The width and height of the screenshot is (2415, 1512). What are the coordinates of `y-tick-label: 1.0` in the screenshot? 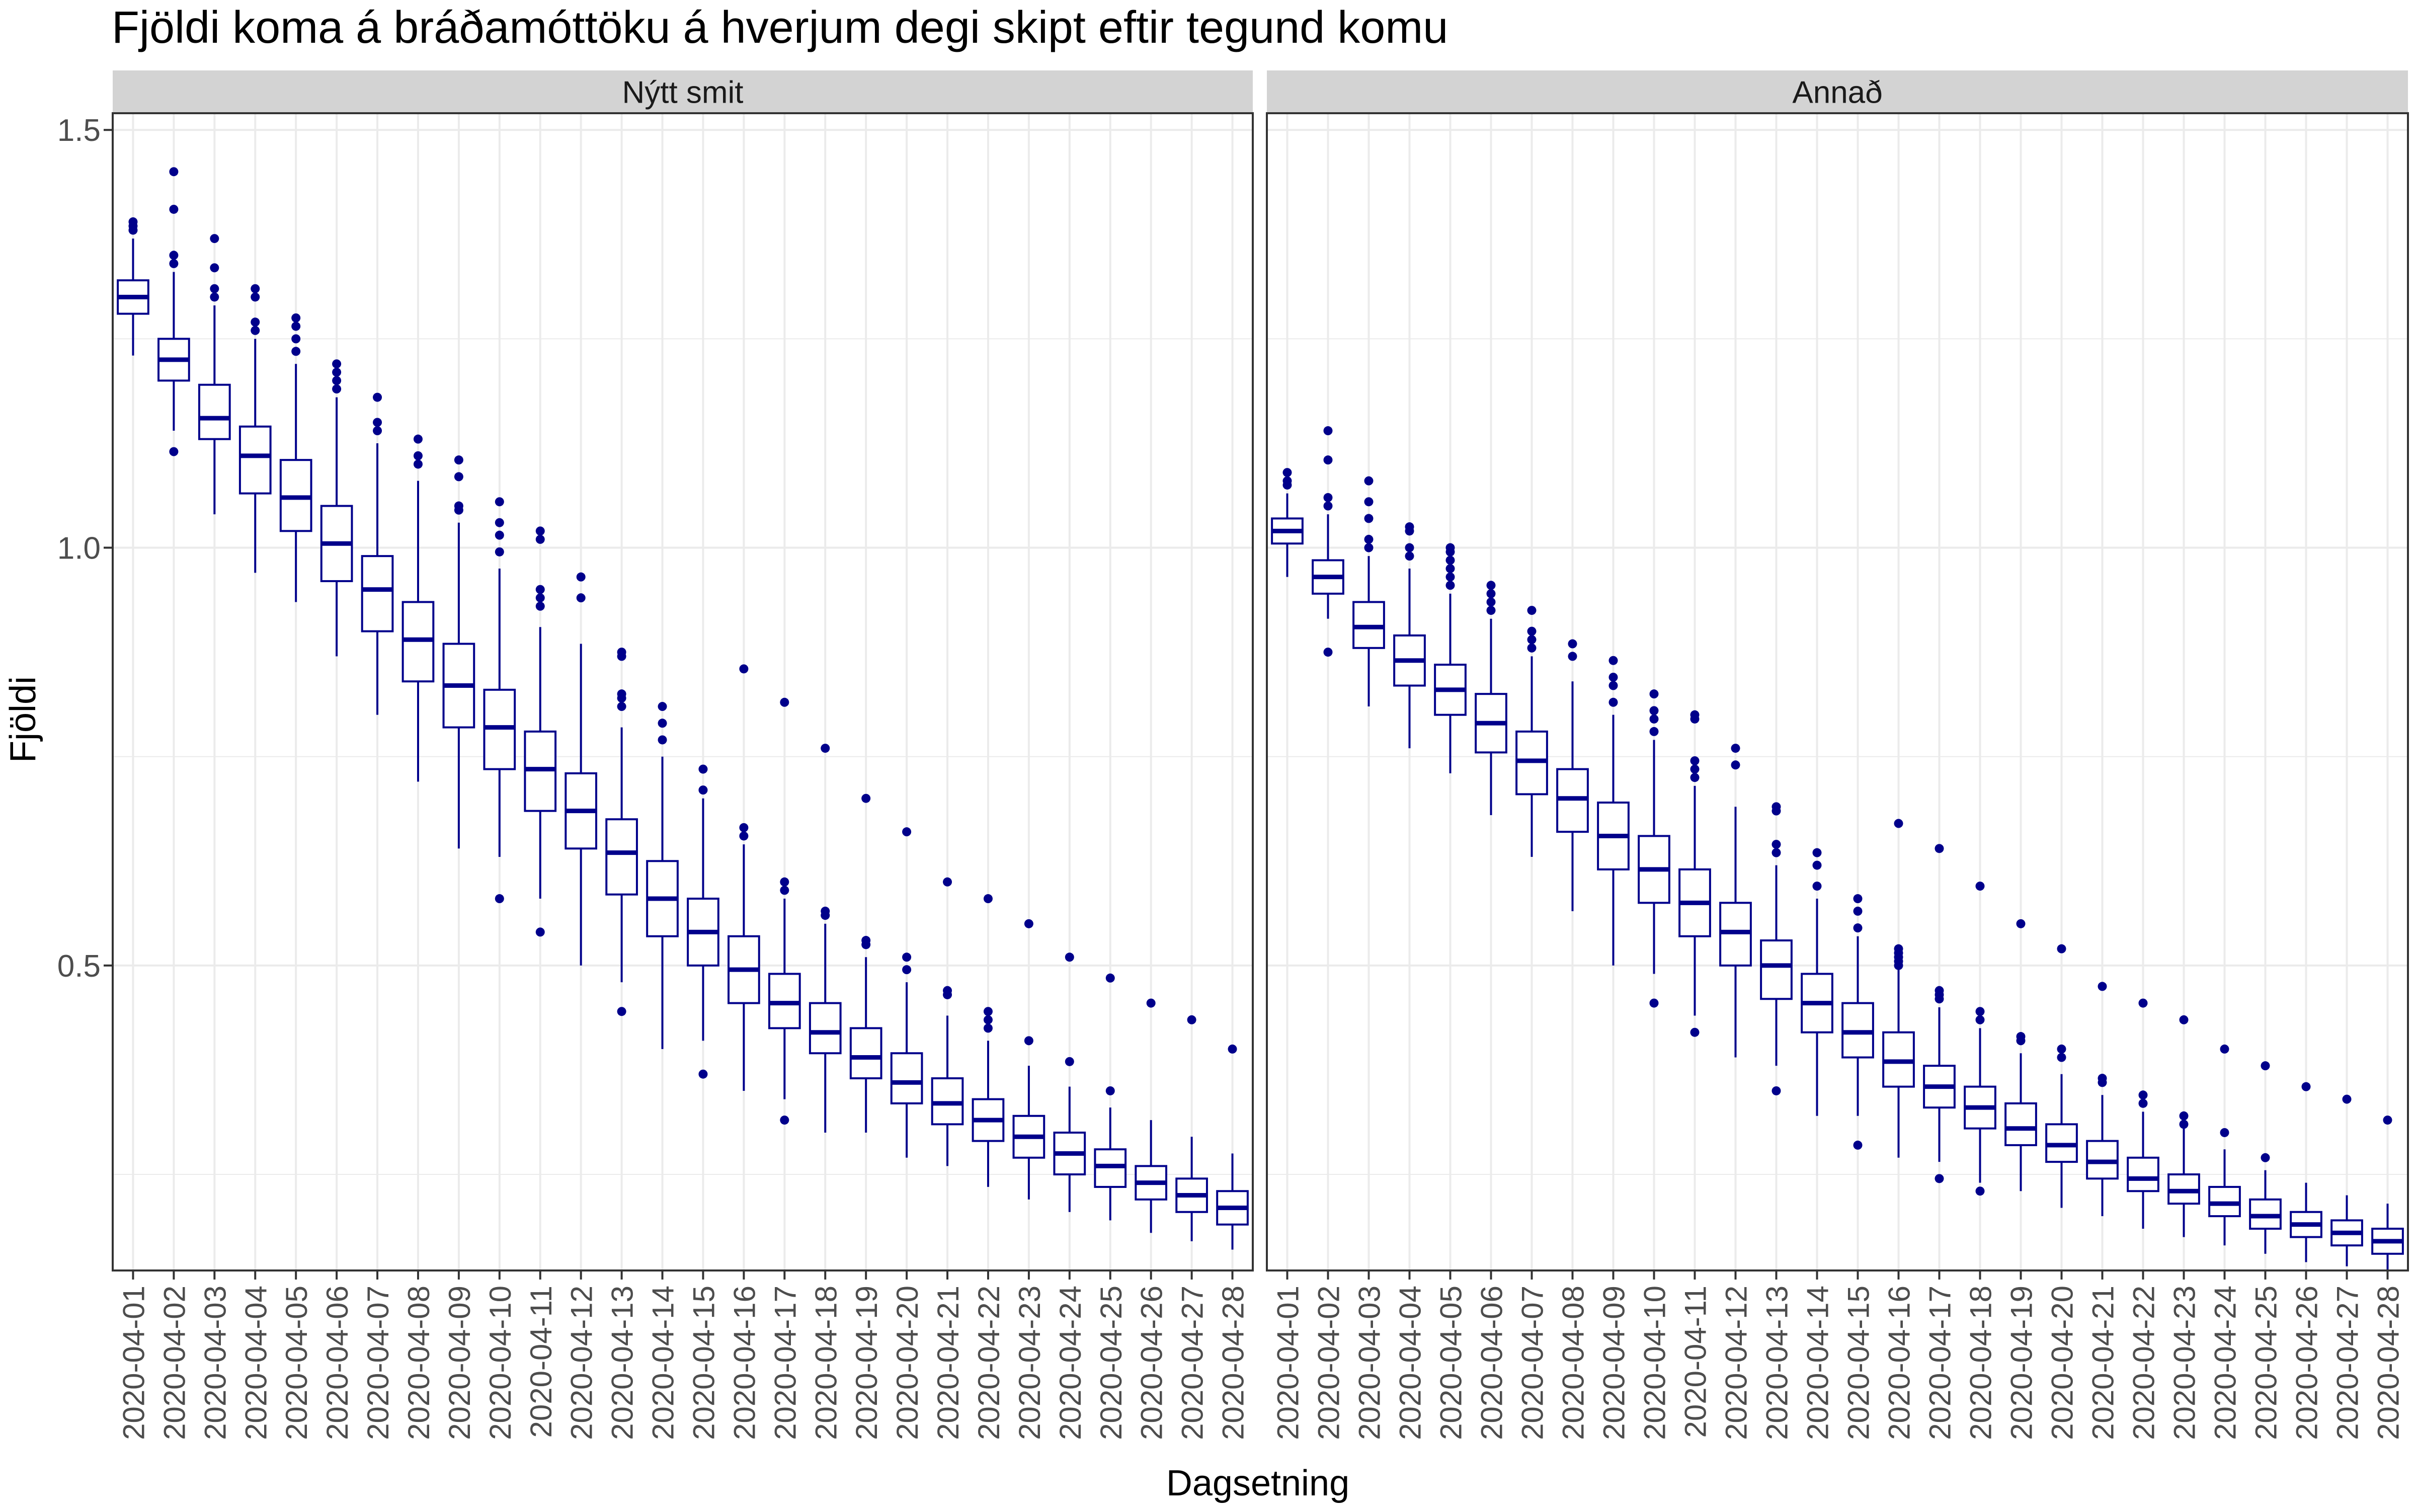 It's located at (79, 549).